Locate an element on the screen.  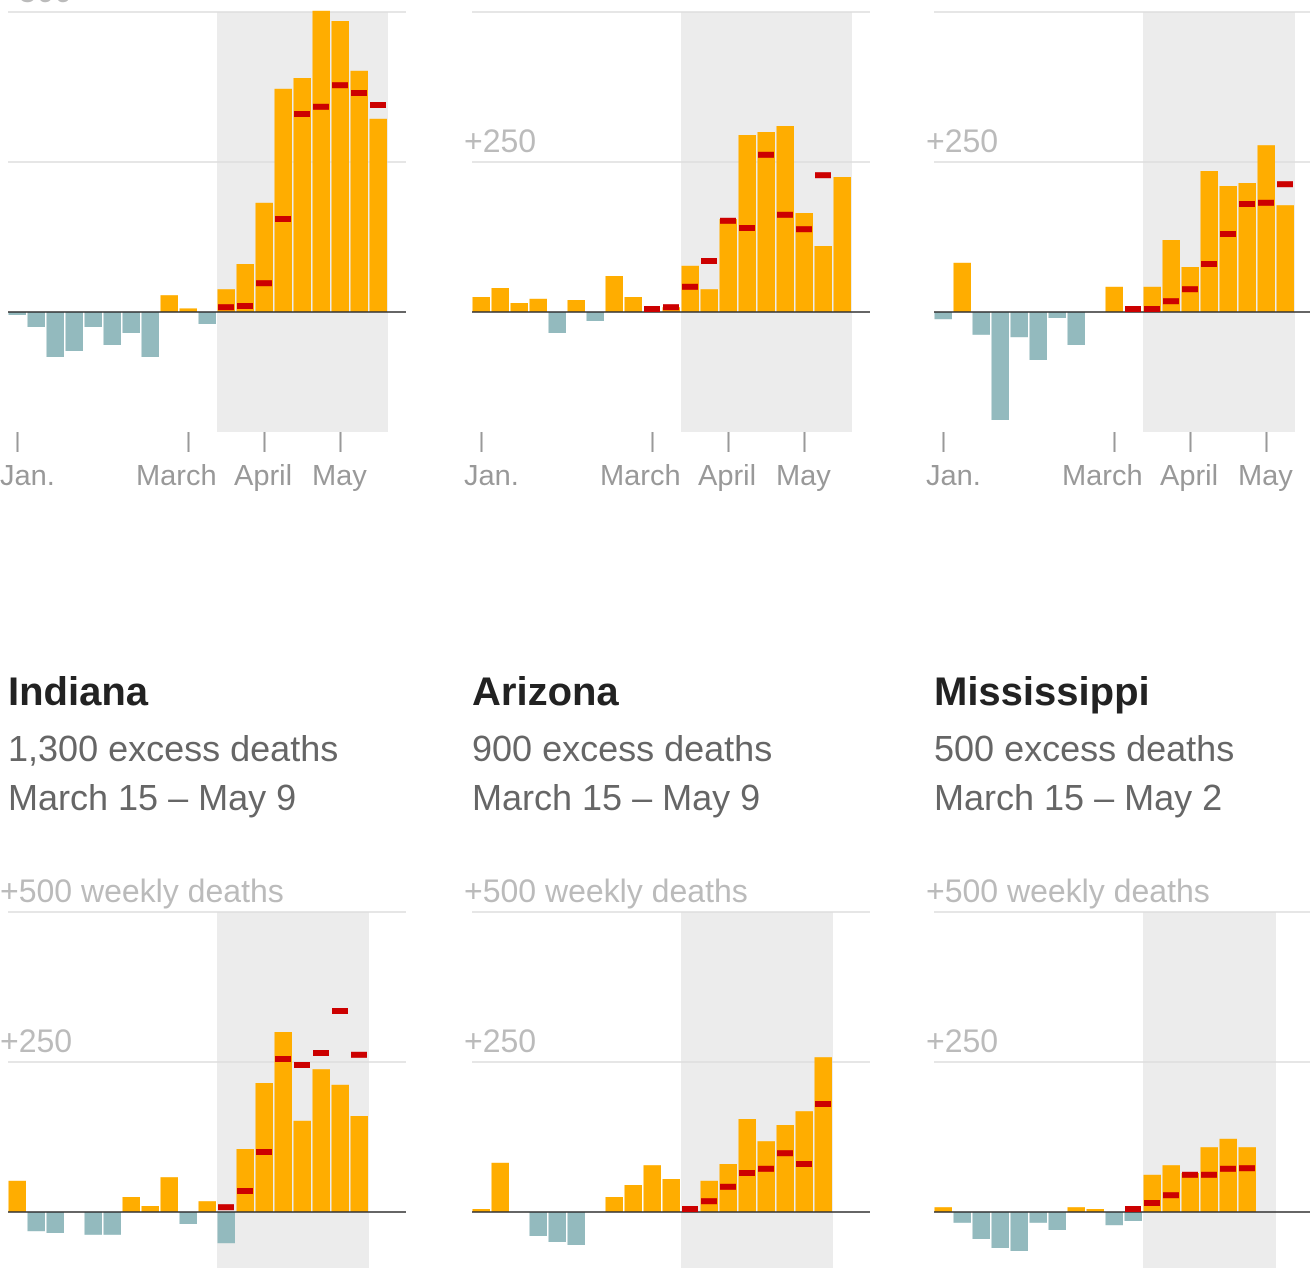
x-tick-label: April is located at coordinates (727, 476).